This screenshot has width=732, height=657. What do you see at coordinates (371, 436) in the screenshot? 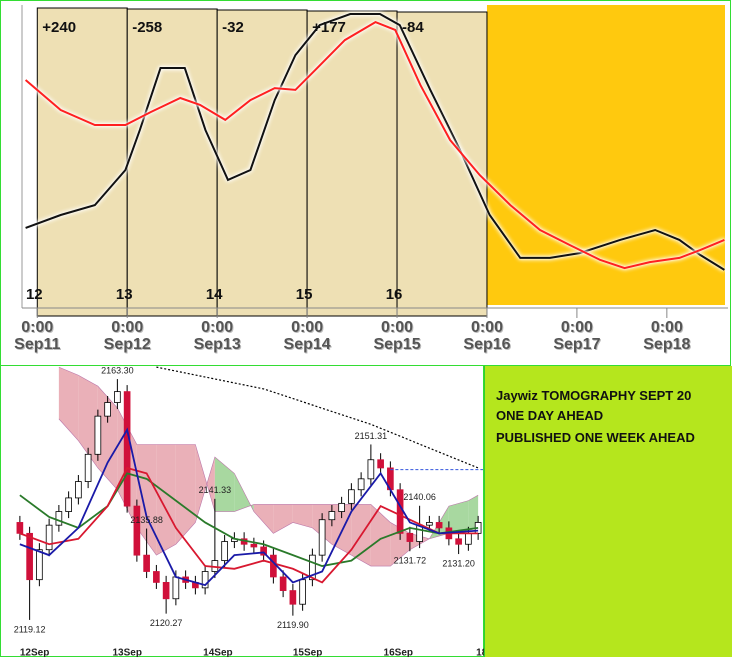
I see `price-label: 2151.31` at bounding box center [371, 436].